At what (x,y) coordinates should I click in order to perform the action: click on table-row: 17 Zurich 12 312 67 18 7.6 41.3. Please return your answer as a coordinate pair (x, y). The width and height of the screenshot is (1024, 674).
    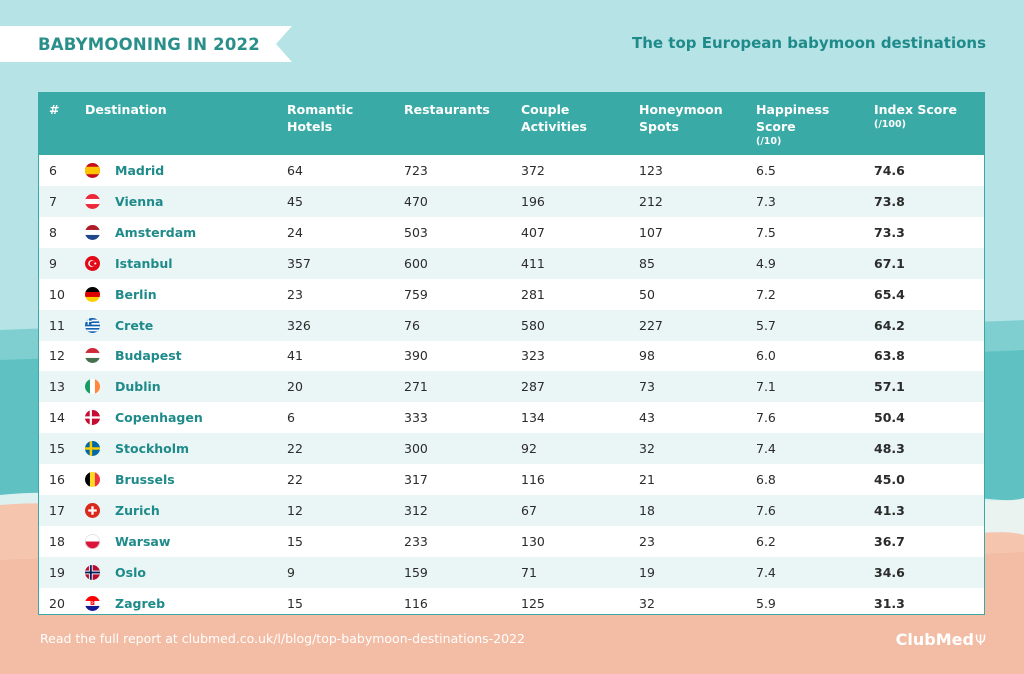
    Looking at the image, I should click on (511, 510).